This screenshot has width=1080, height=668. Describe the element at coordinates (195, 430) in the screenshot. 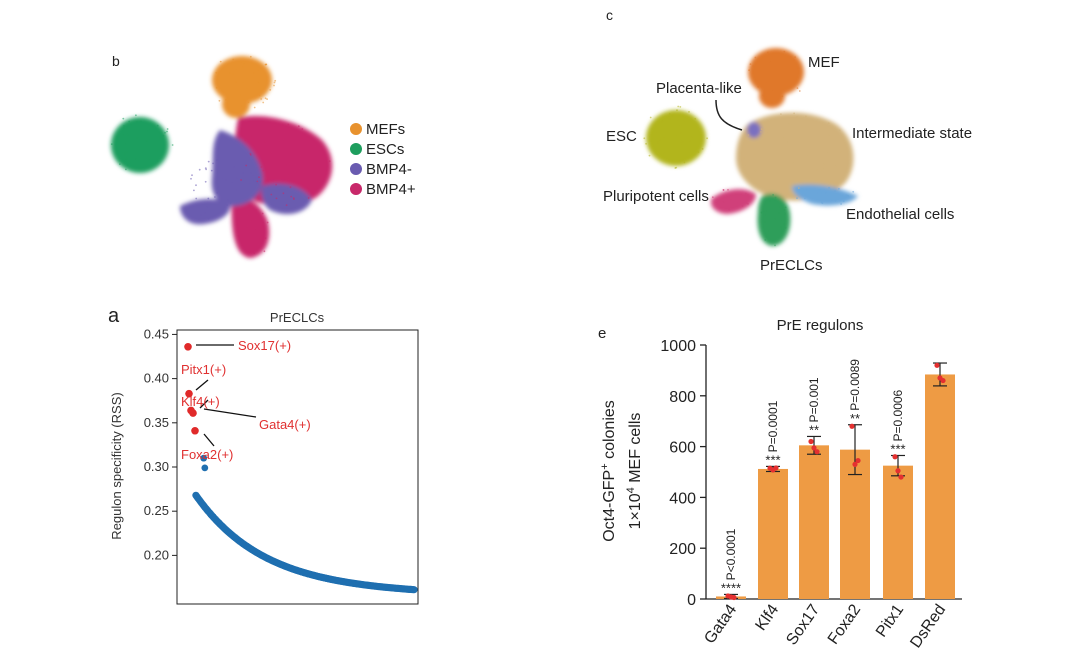

I see `regulon-point-highlight` at that location.